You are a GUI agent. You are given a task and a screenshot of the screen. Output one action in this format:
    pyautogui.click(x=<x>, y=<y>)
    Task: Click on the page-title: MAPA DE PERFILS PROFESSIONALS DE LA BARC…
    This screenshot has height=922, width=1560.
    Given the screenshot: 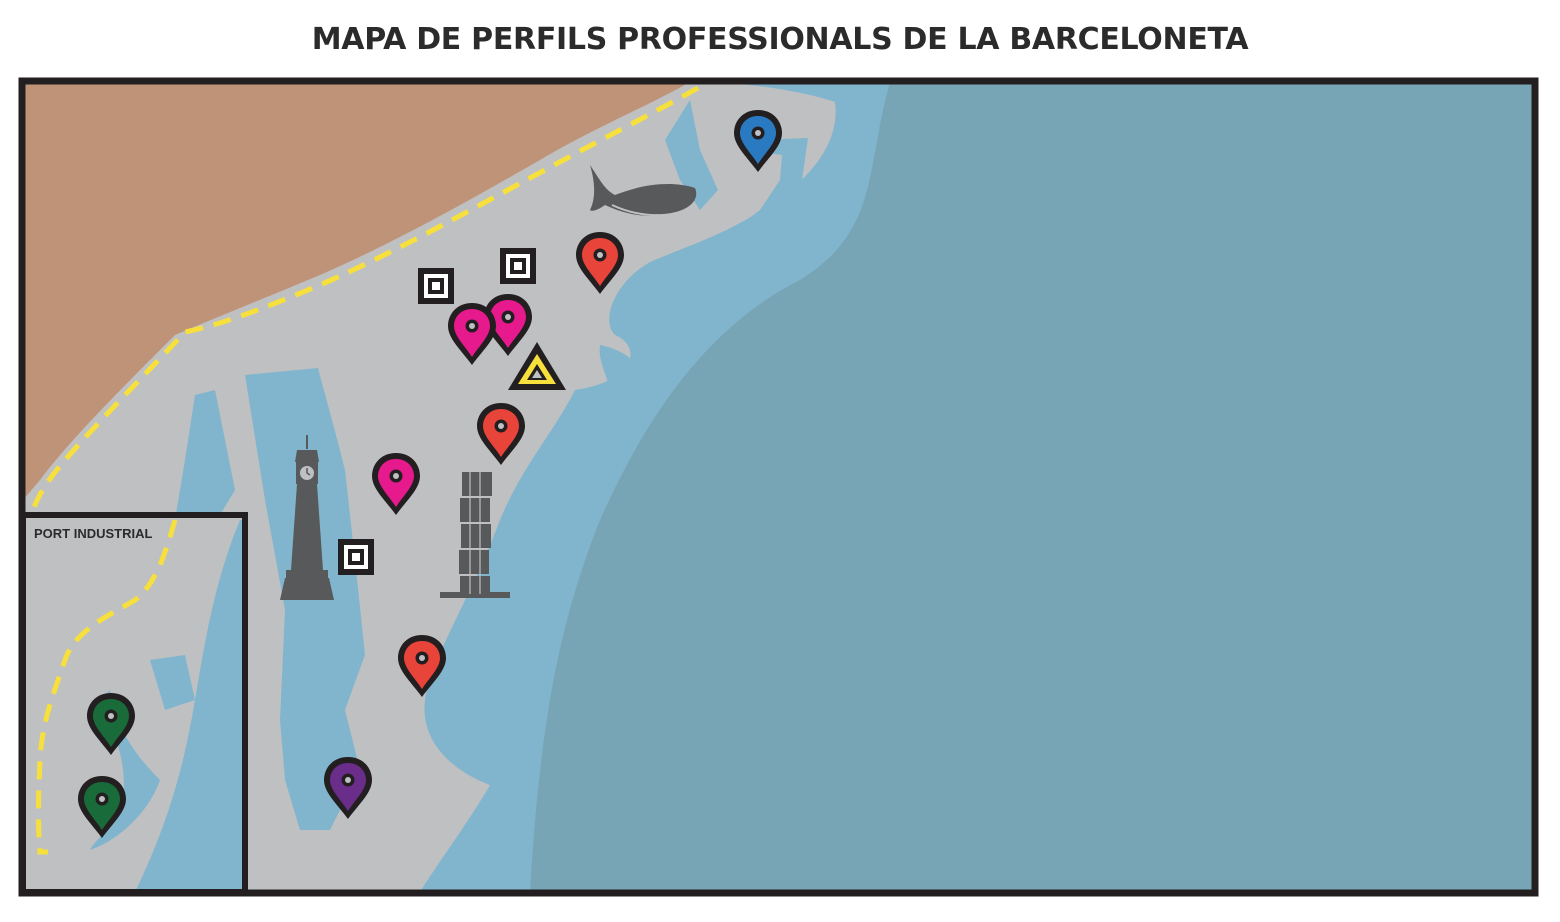 What is the action you would take?
    pyautogui.click(x=780, y=39)
    